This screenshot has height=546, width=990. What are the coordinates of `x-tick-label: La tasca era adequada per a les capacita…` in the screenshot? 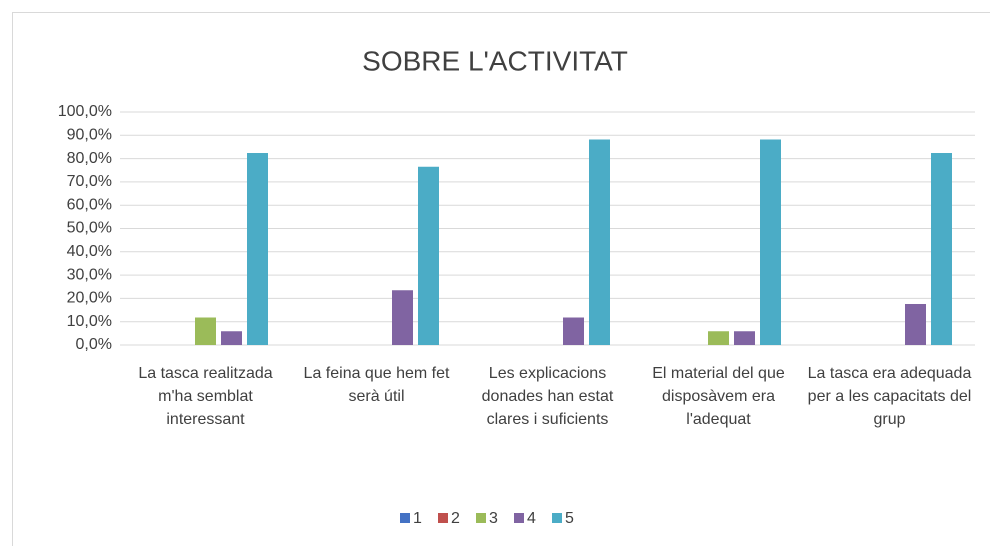 It's located at (889, 396).